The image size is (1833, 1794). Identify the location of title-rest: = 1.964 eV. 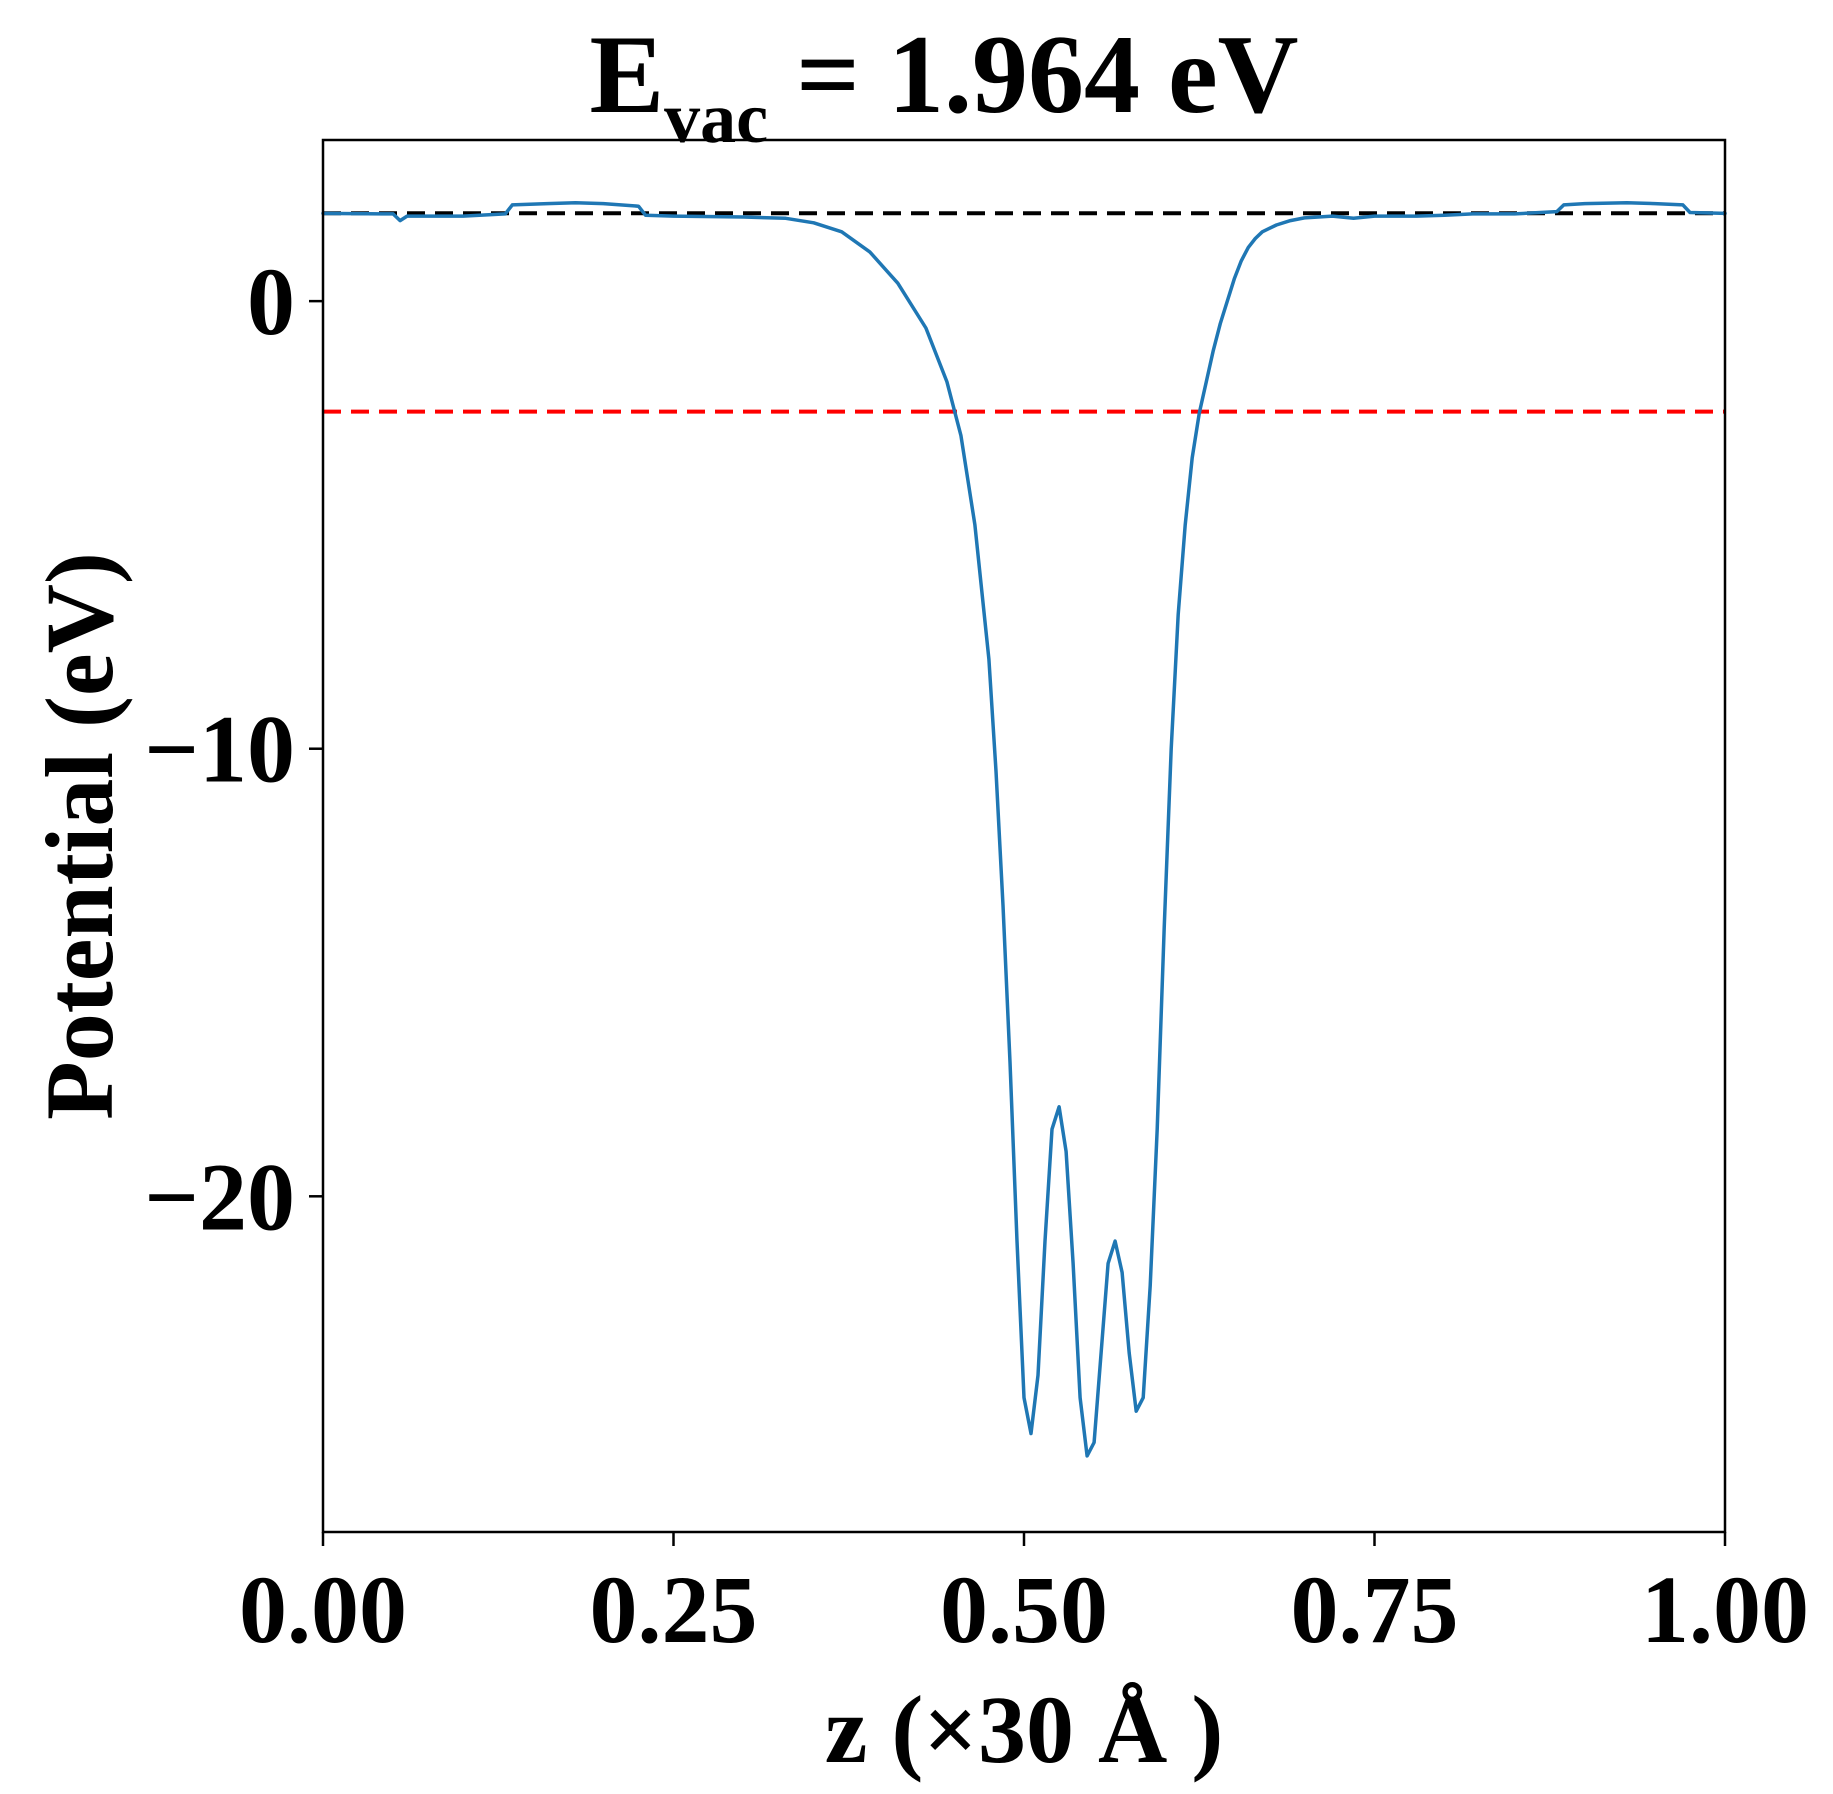
(1033, 75).